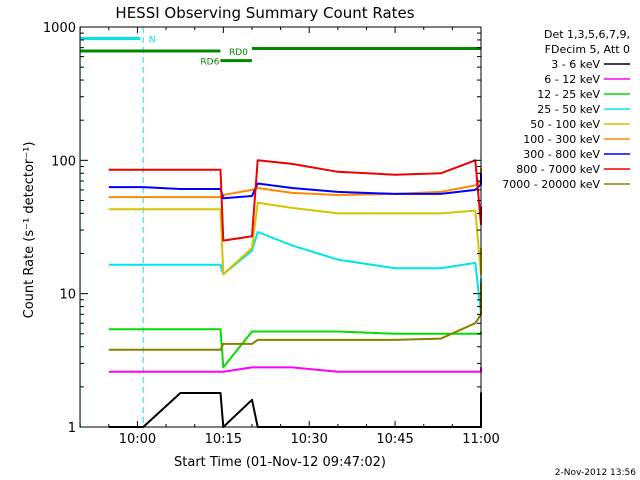 The image size is (640, 480). What do you see at coordinates (394, 439) in the screenshot?
I see `x-tick-label-3: 10:45` at bounding box center [394, 439].